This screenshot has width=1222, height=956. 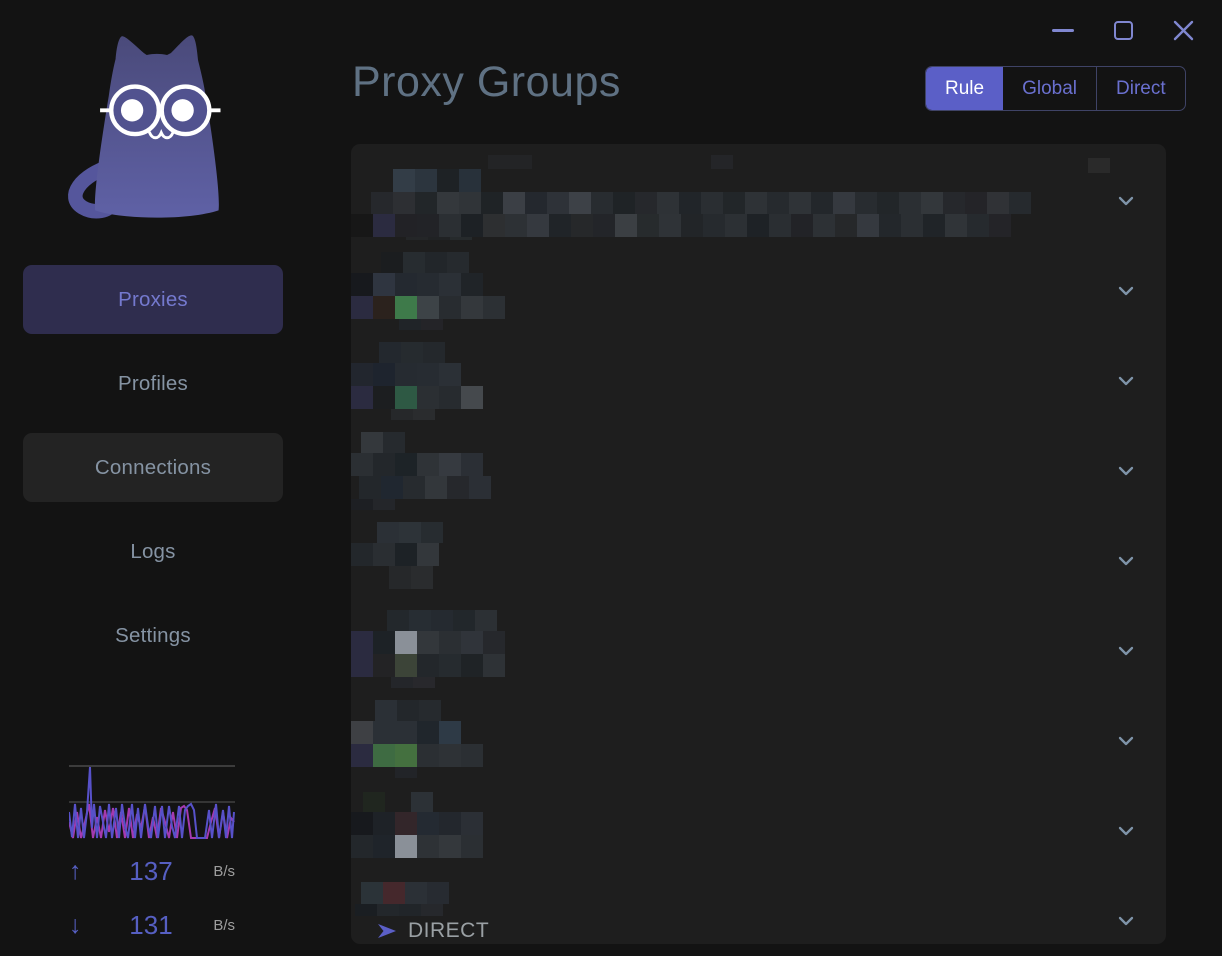 I want to click on proxy-group-row: DIRECT, so click(x=758, y=907).